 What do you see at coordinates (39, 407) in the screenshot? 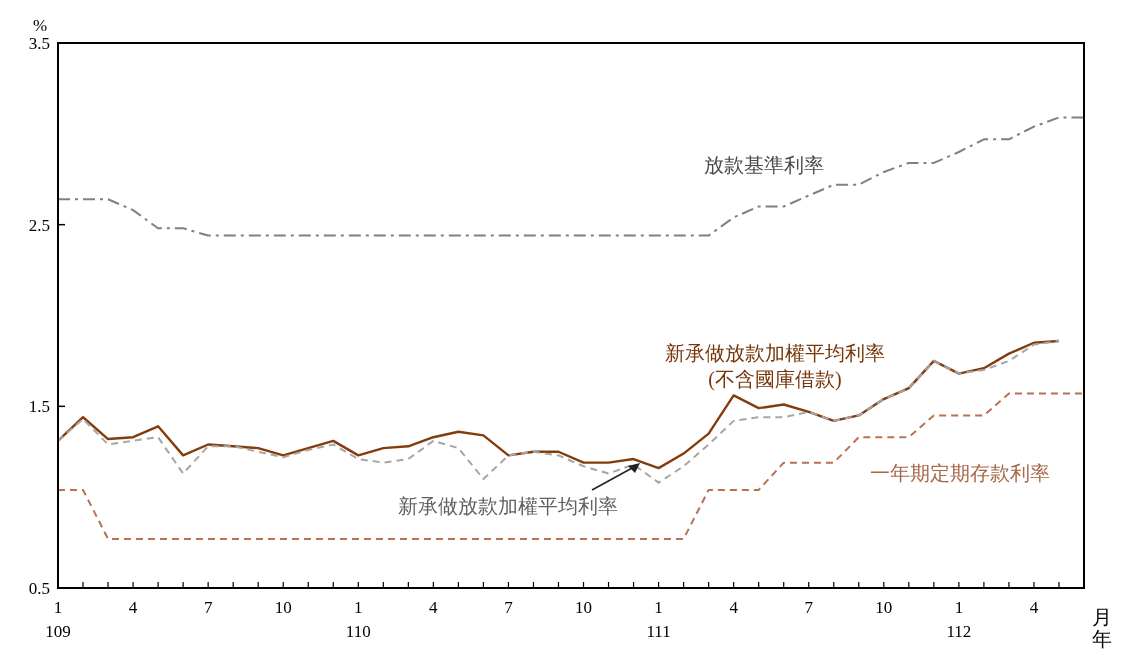
I see `y-tick-label: 1.5` at bounding box center [39, 407].